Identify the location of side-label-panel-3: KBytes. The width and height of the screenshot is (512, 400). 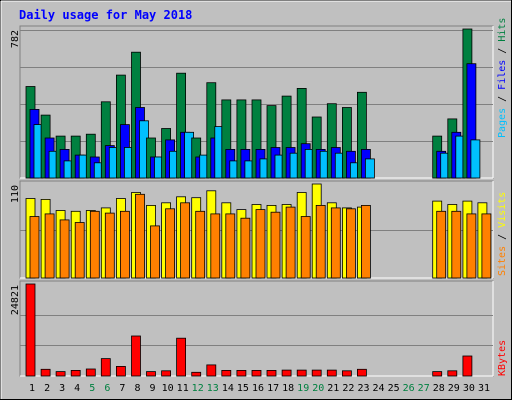
(502, 358).